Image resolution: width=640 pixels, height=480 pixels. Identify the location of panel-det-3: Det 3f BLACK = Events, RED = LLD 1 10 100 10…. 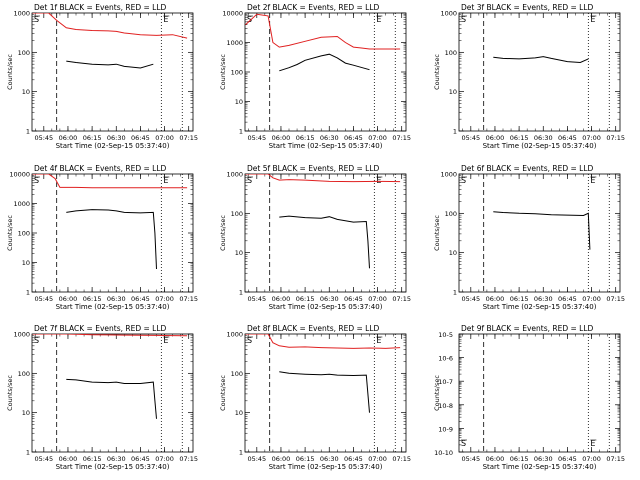
(529, 76).